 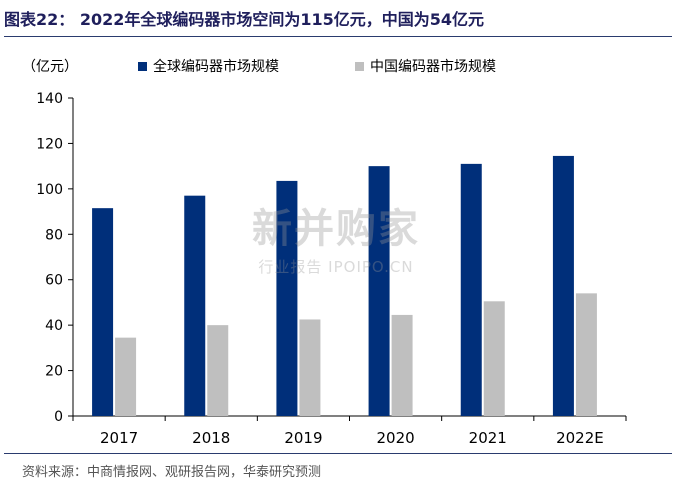 I want to click on x-tick-label: 2022E, so click(x=580, y=438).